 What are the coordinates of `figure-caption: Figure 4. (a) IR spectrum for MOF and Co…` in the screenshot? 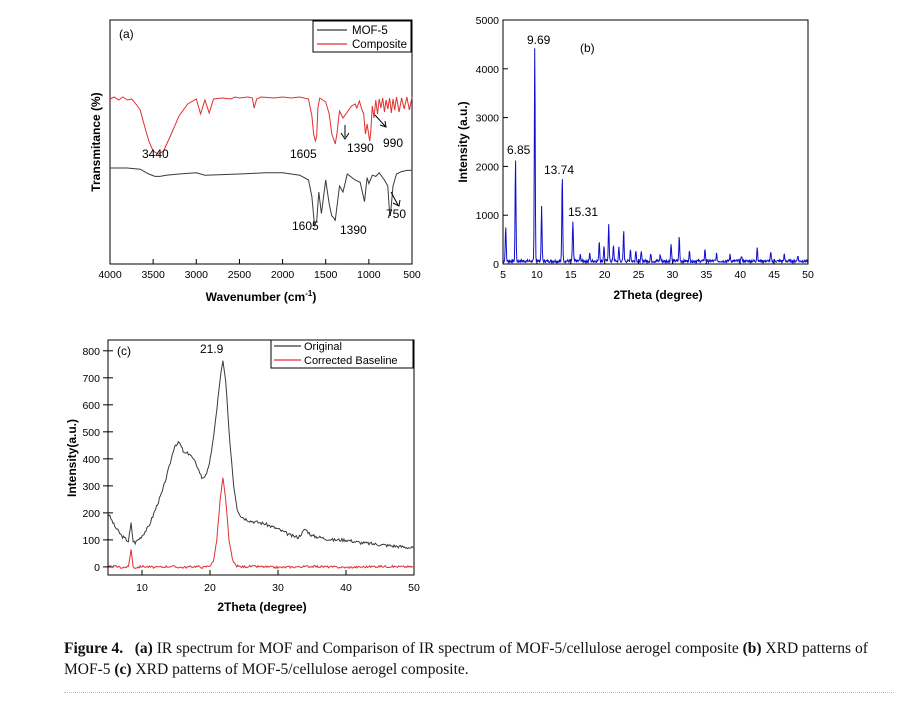 It's located at (479, 659).